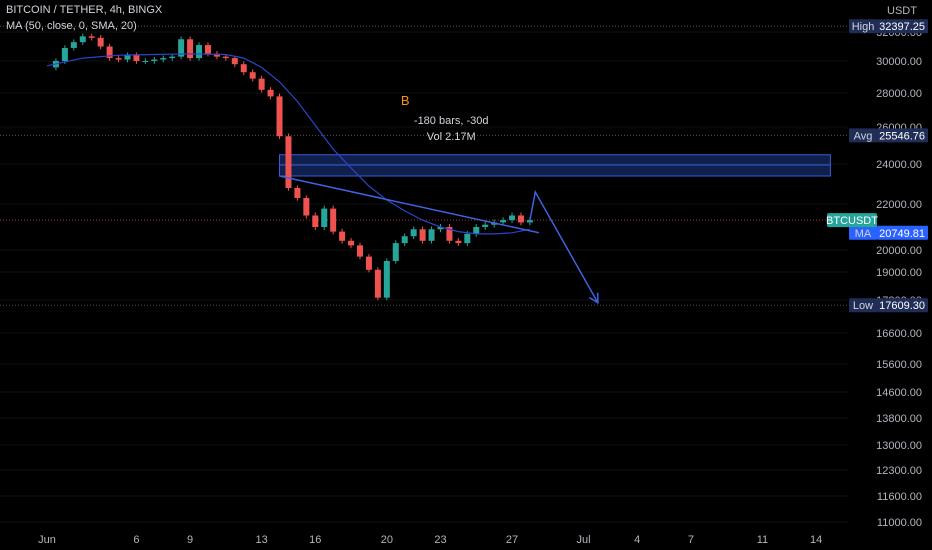  I want to click on bar-count-annotation: B -180 bars, -30d Vol 2.17M, so click(445, 118).